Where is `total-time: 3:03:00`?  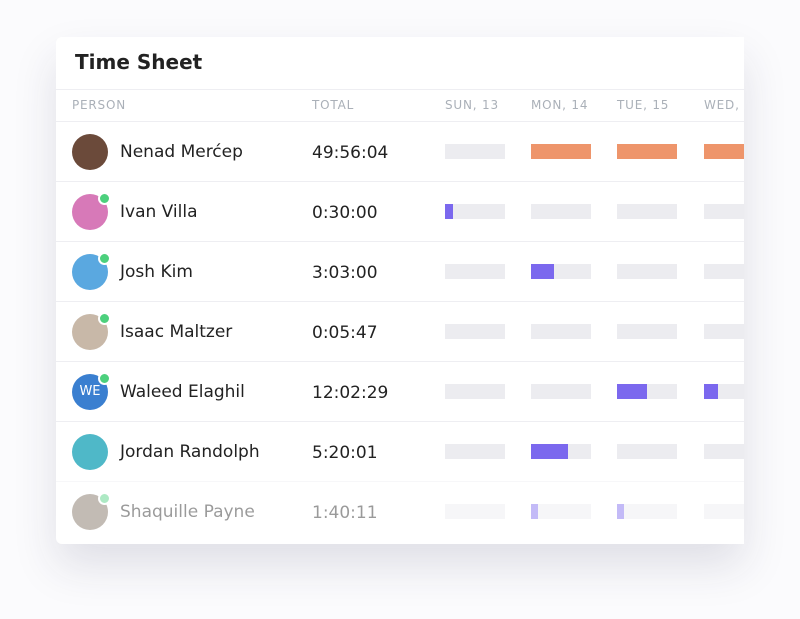
total-time: 3:03:00 is located at coordinates (345, 273).